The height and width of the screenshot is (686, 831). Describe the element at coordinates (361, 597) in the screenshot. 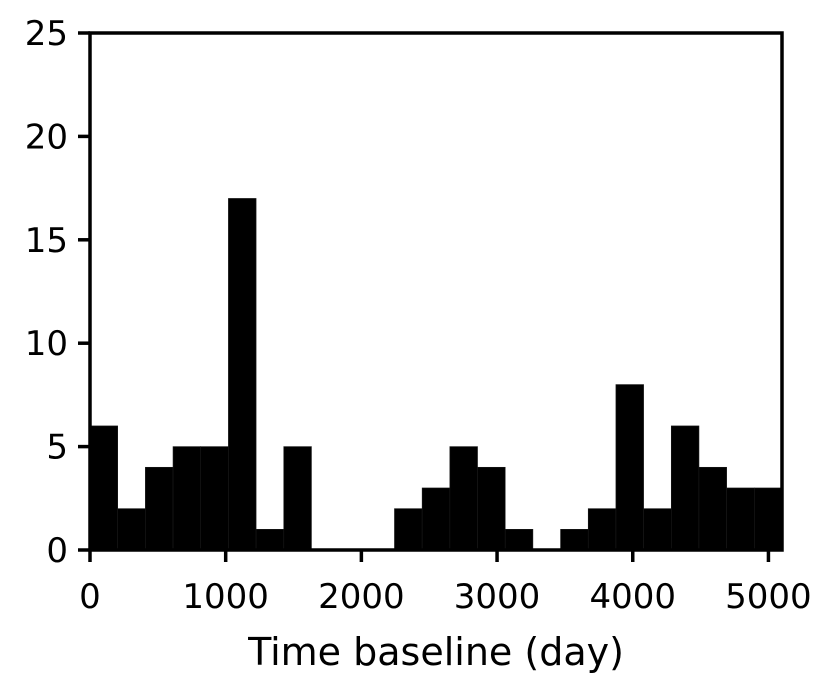

I see `x-tick-label: 2000` at that location.